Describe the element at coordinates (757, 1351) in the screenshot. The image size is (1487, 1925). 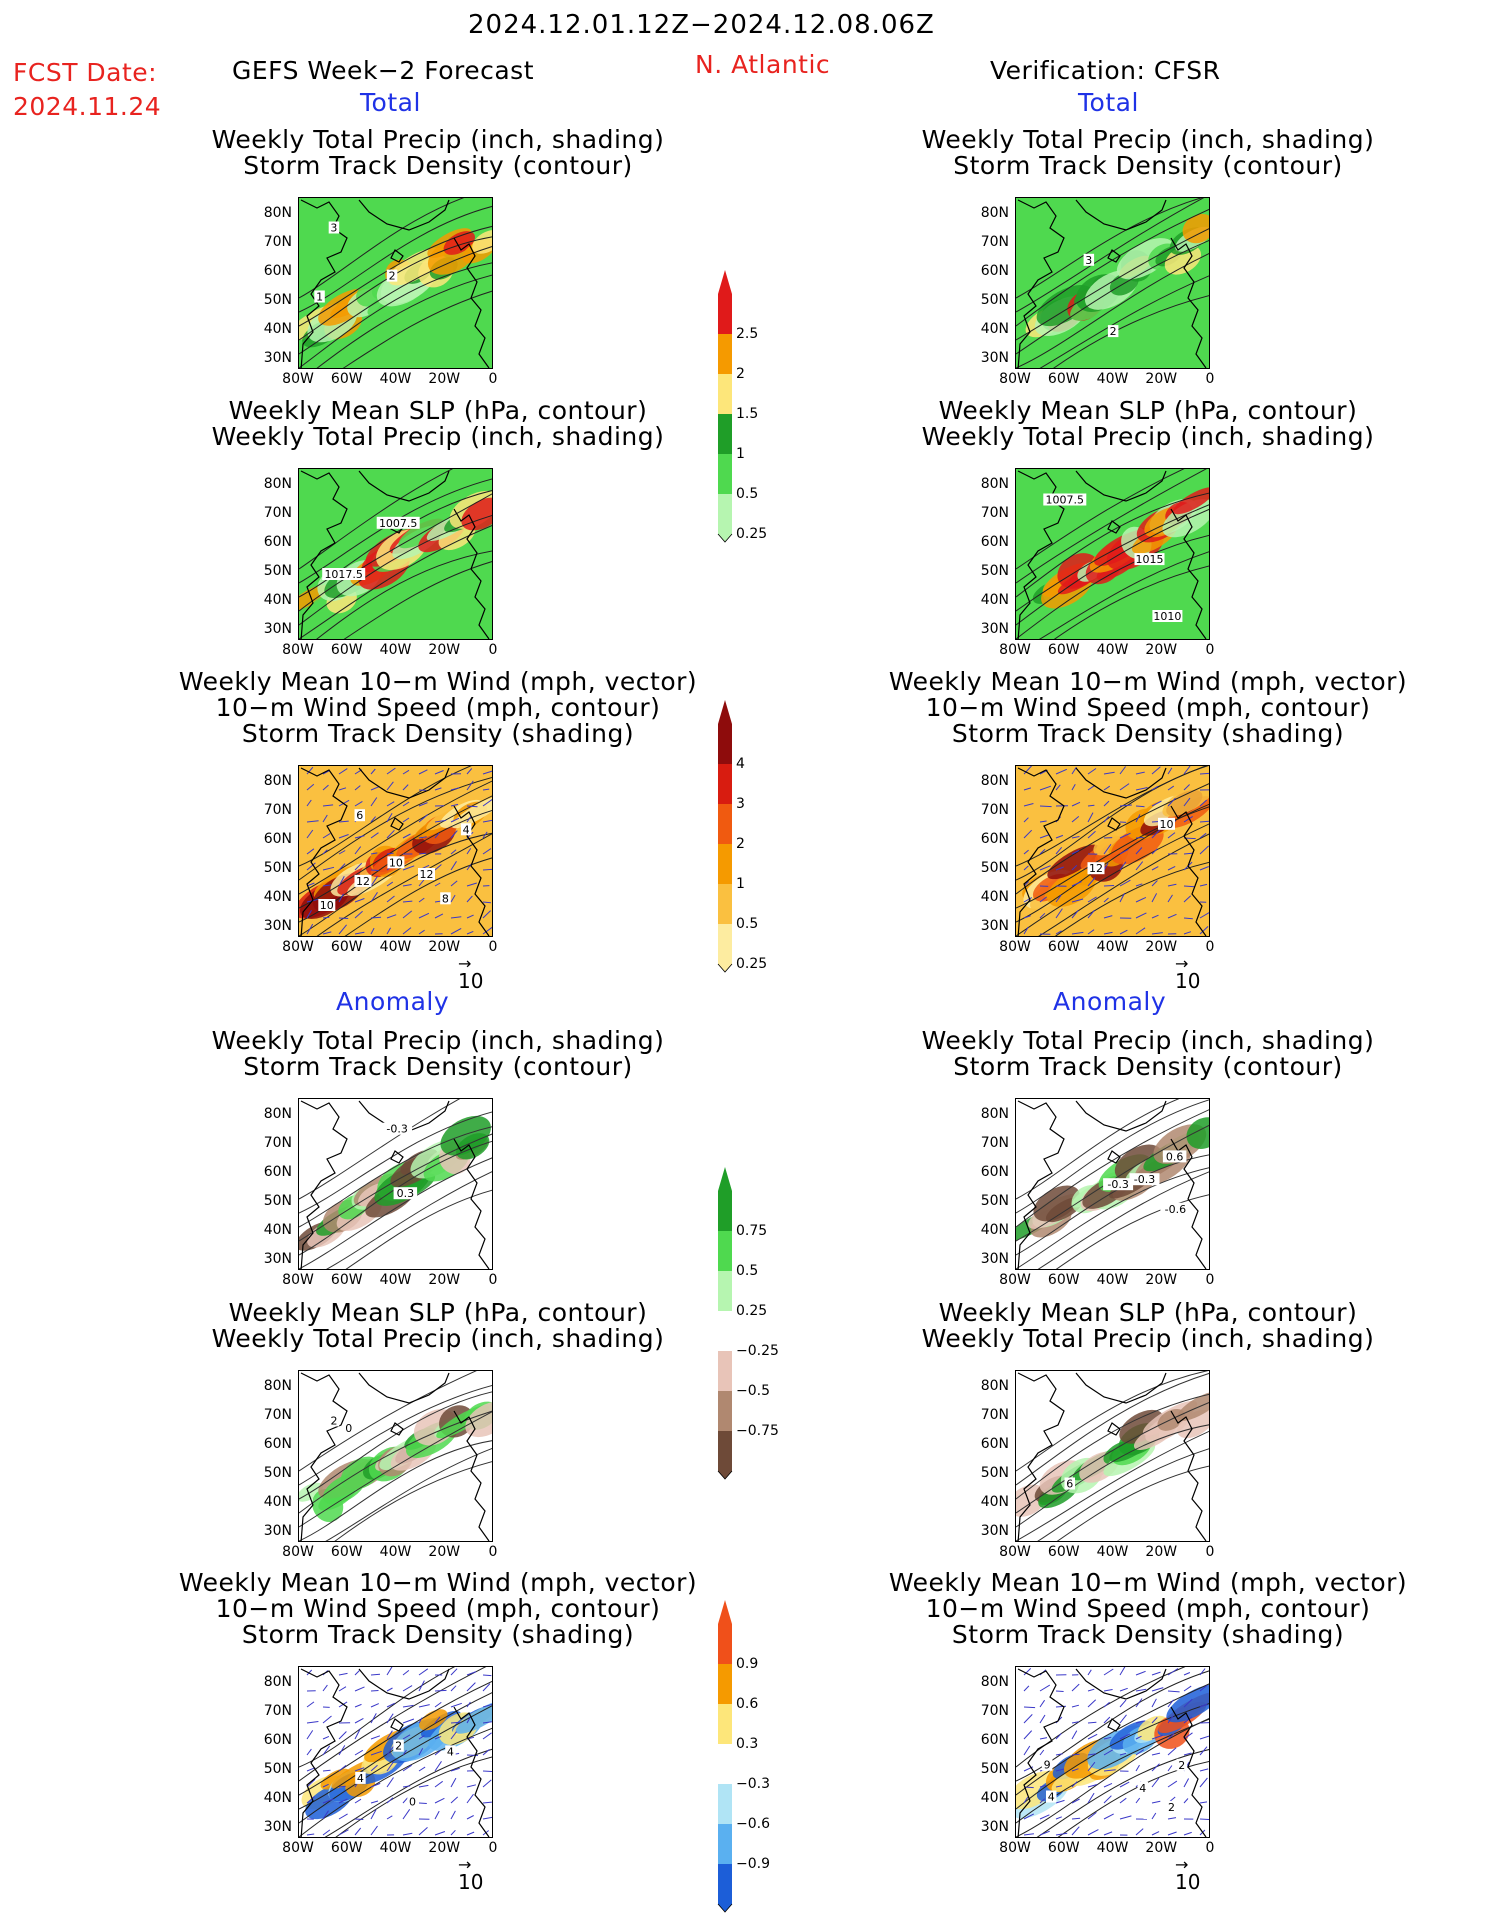
I see `colorbar-label: −0.25` at that location.